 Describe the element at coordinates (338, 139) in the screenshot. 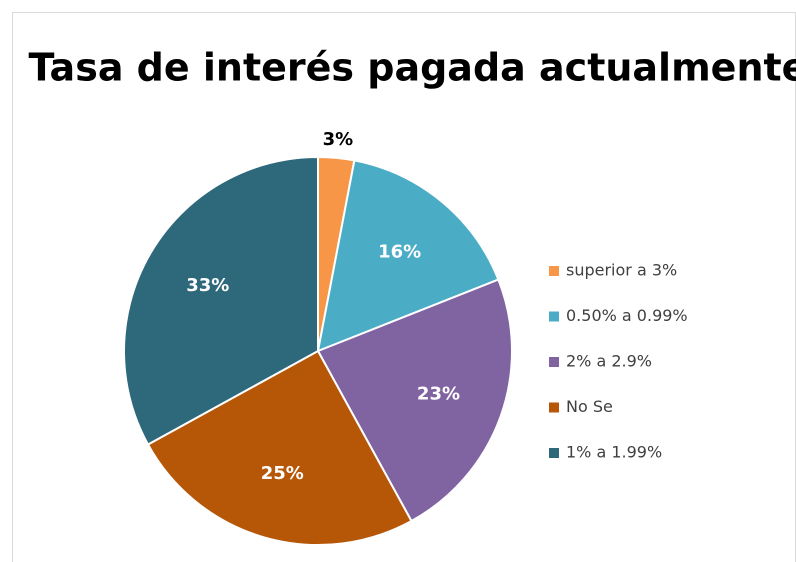

I see `data-label: 3%` at that location.